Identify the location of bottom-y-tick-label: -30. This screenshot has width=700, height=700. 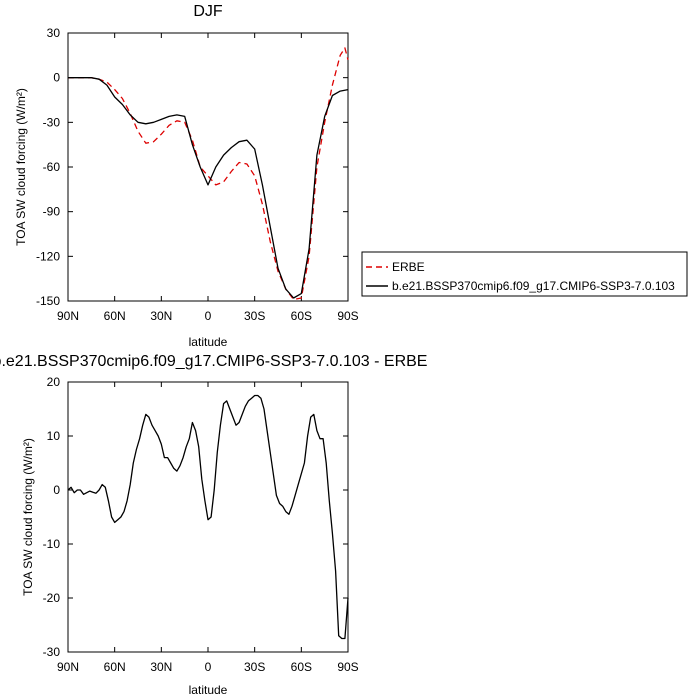
(52, 652).